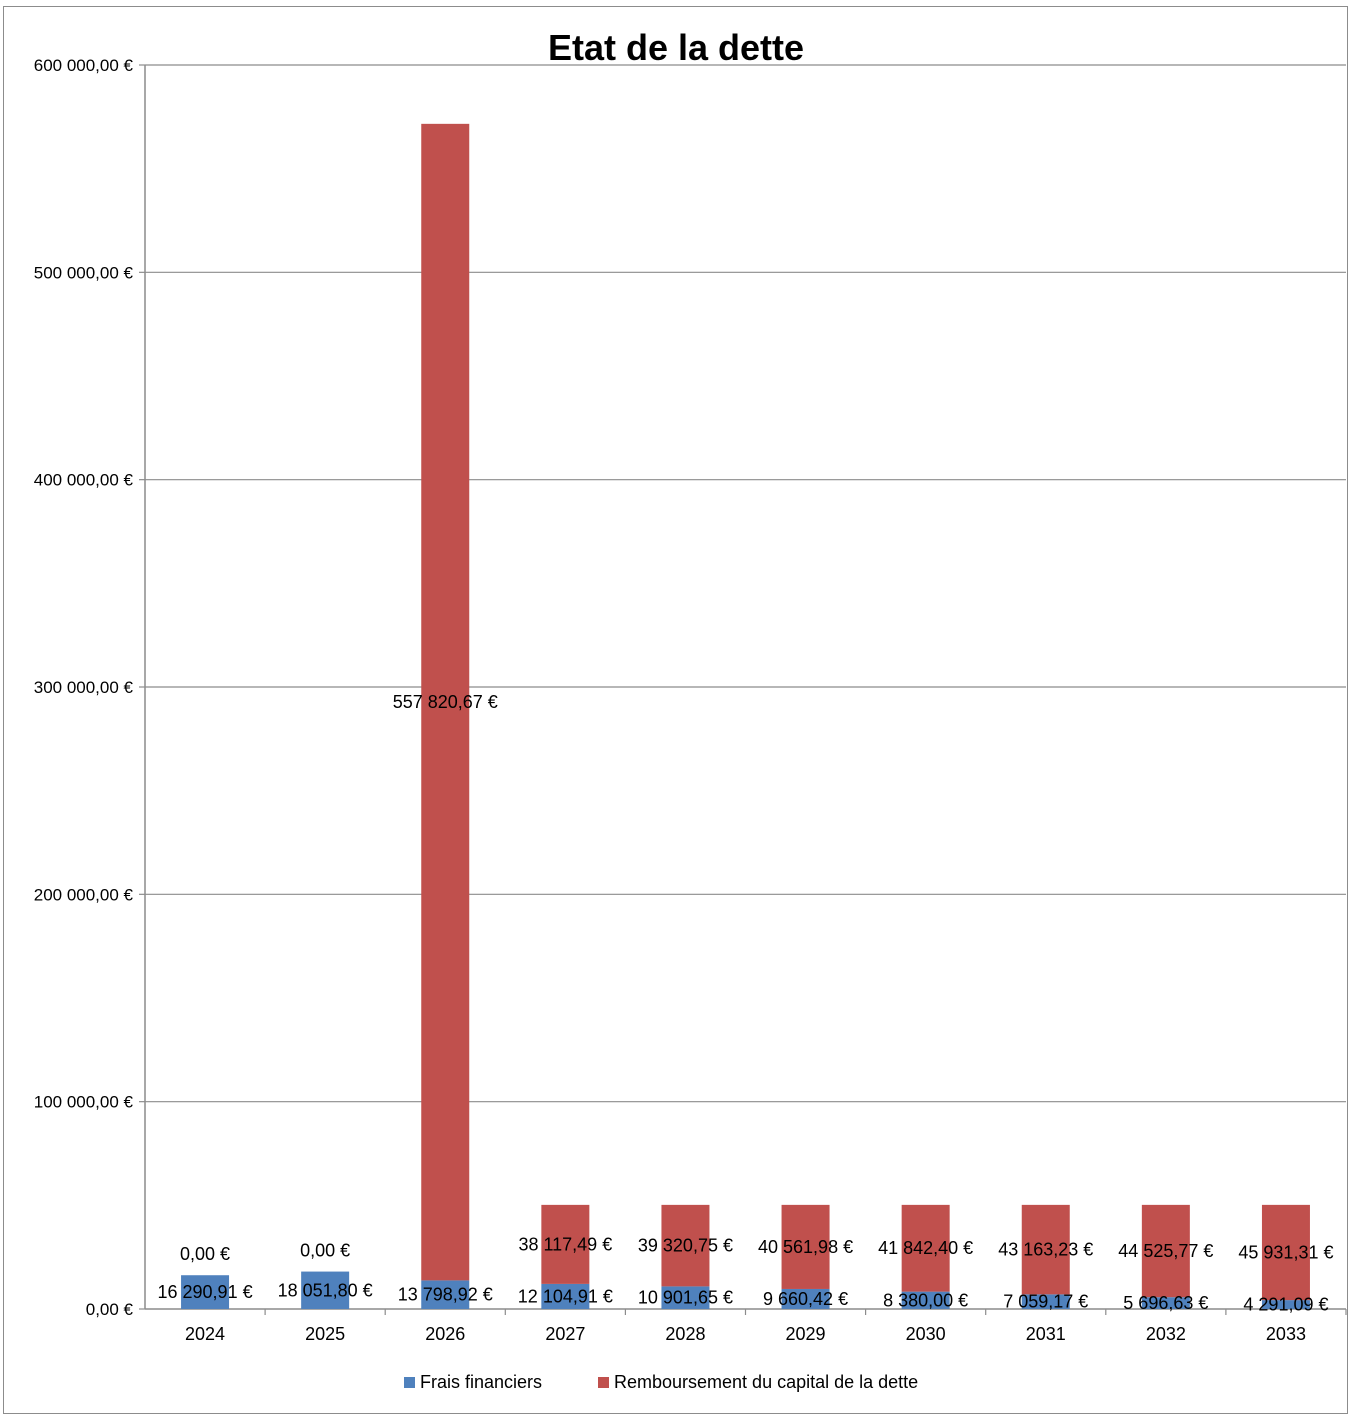 This screenshot has height=1416, width=1353. I want to click on chart-title: Etat de la dette, so click(676, 47).